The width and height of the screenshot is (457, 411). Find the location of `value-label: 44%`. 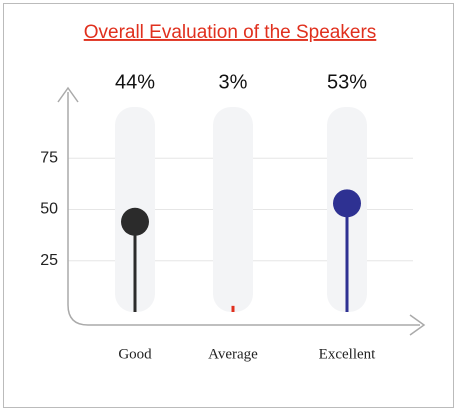

value-label: 44% is located at coordinates (135, 82).